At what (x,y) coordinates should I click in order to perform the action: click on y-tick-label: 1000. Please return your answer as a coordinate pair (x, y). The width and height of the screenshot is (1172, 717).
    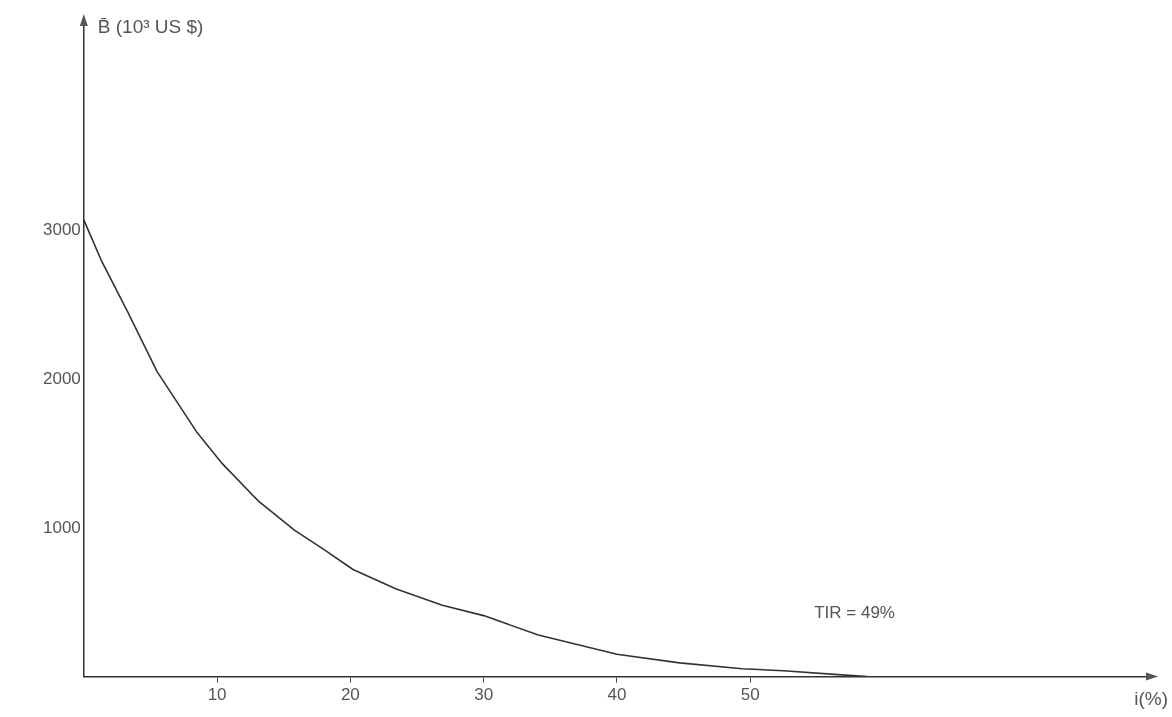
    Looking at the image, I should click on (61, 527).